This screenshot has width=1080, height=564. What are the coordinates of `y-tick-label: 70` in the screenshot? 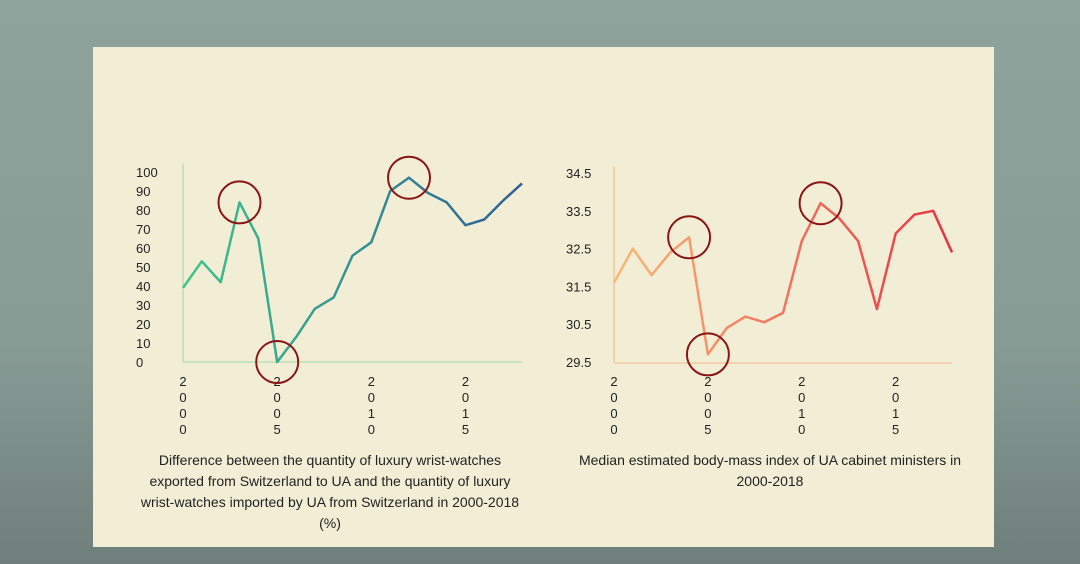 It's located at (143, 229).